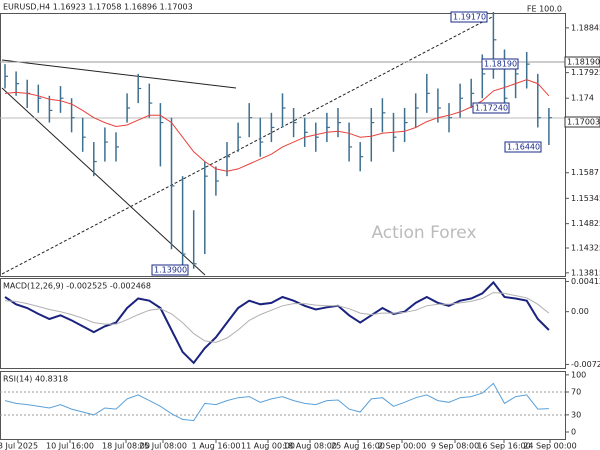  What do you see at coordinates (402, 446) in the screenshot?
I see `x-tick-label: 2 Sep 00:00` at bounding box center [402, 446].